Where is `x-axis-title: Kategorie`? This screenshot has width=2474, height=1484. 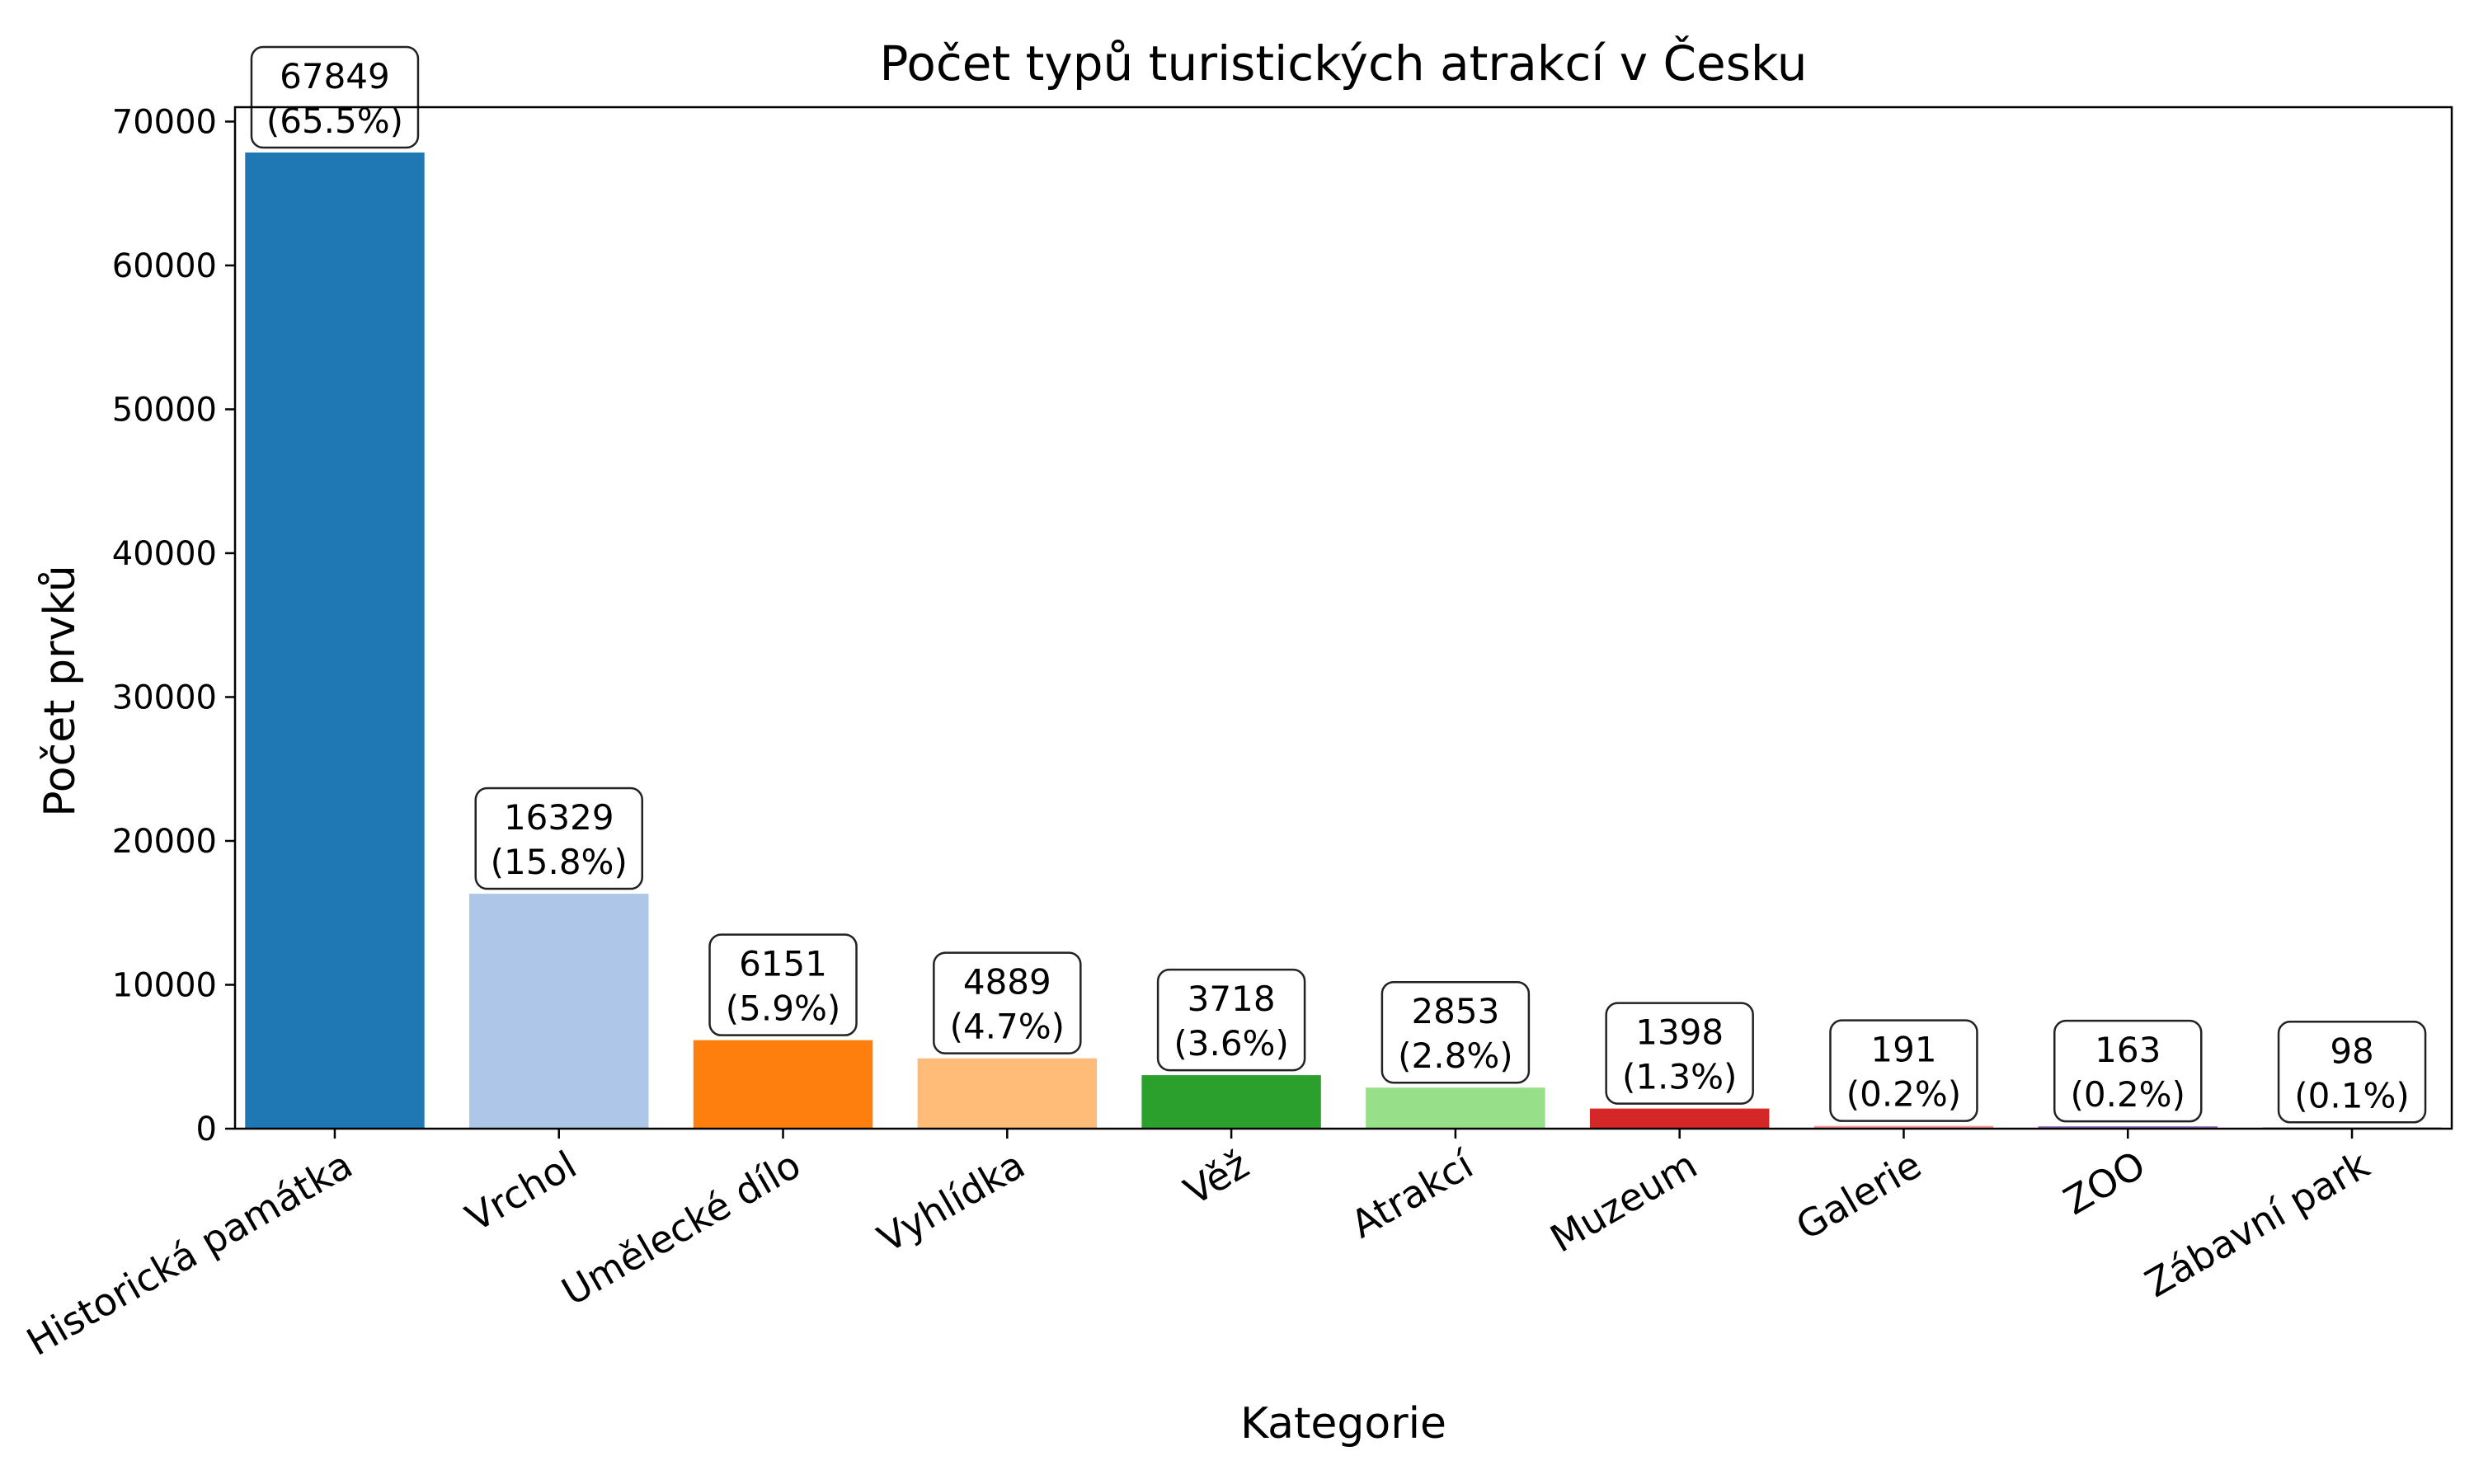
x-axis-title: Kategorie is located at coordinates (1343, 1424).